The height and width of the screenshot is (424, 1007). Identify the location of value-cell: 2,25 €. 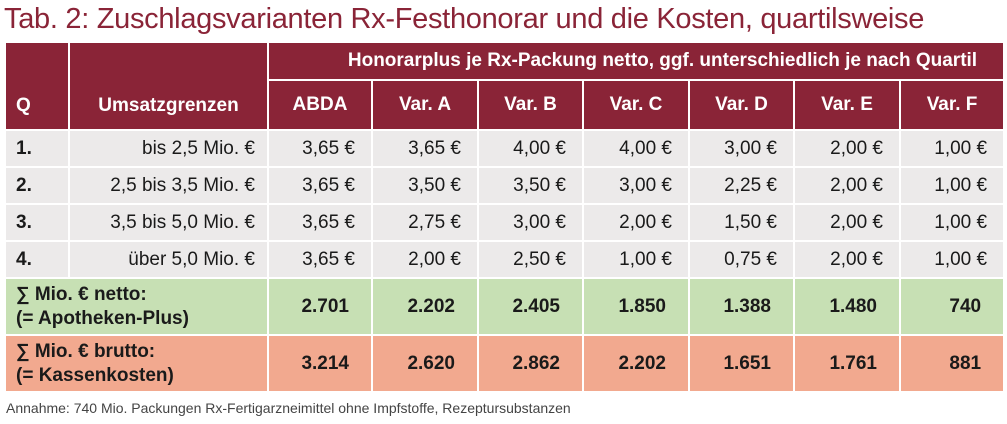
(741, 185).